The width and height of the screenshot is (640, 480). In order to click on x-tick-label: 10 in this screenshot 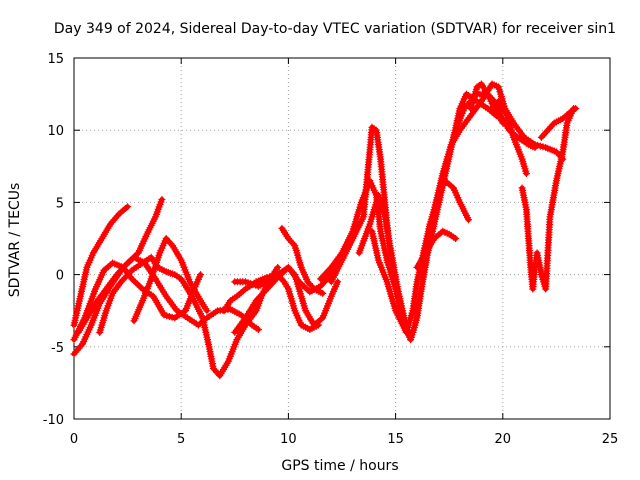, I will do `click(288, 439)`.